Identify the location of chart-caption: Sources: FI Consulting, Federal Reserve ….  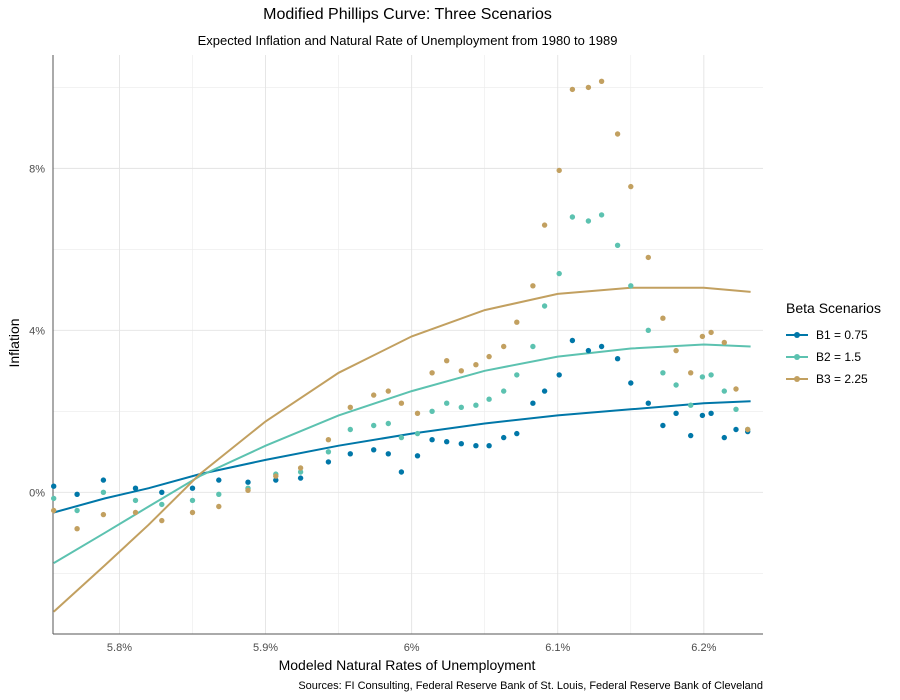
(530, 686).